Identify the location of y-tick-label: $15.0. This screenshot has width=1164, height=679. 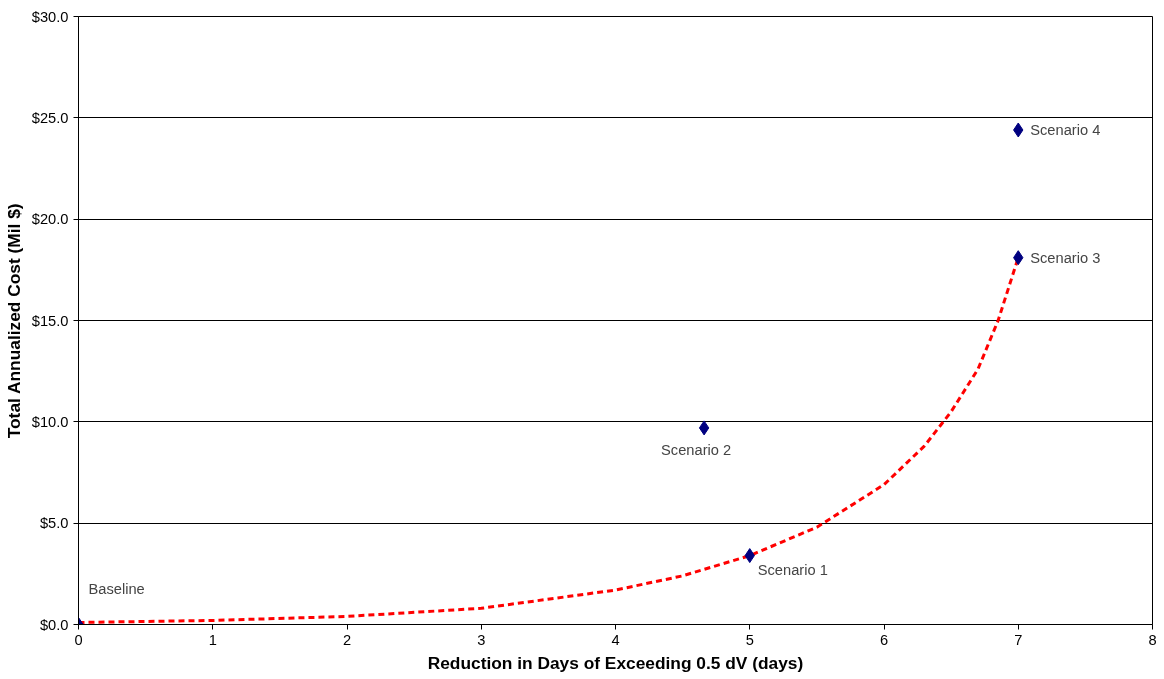
(50, 320).